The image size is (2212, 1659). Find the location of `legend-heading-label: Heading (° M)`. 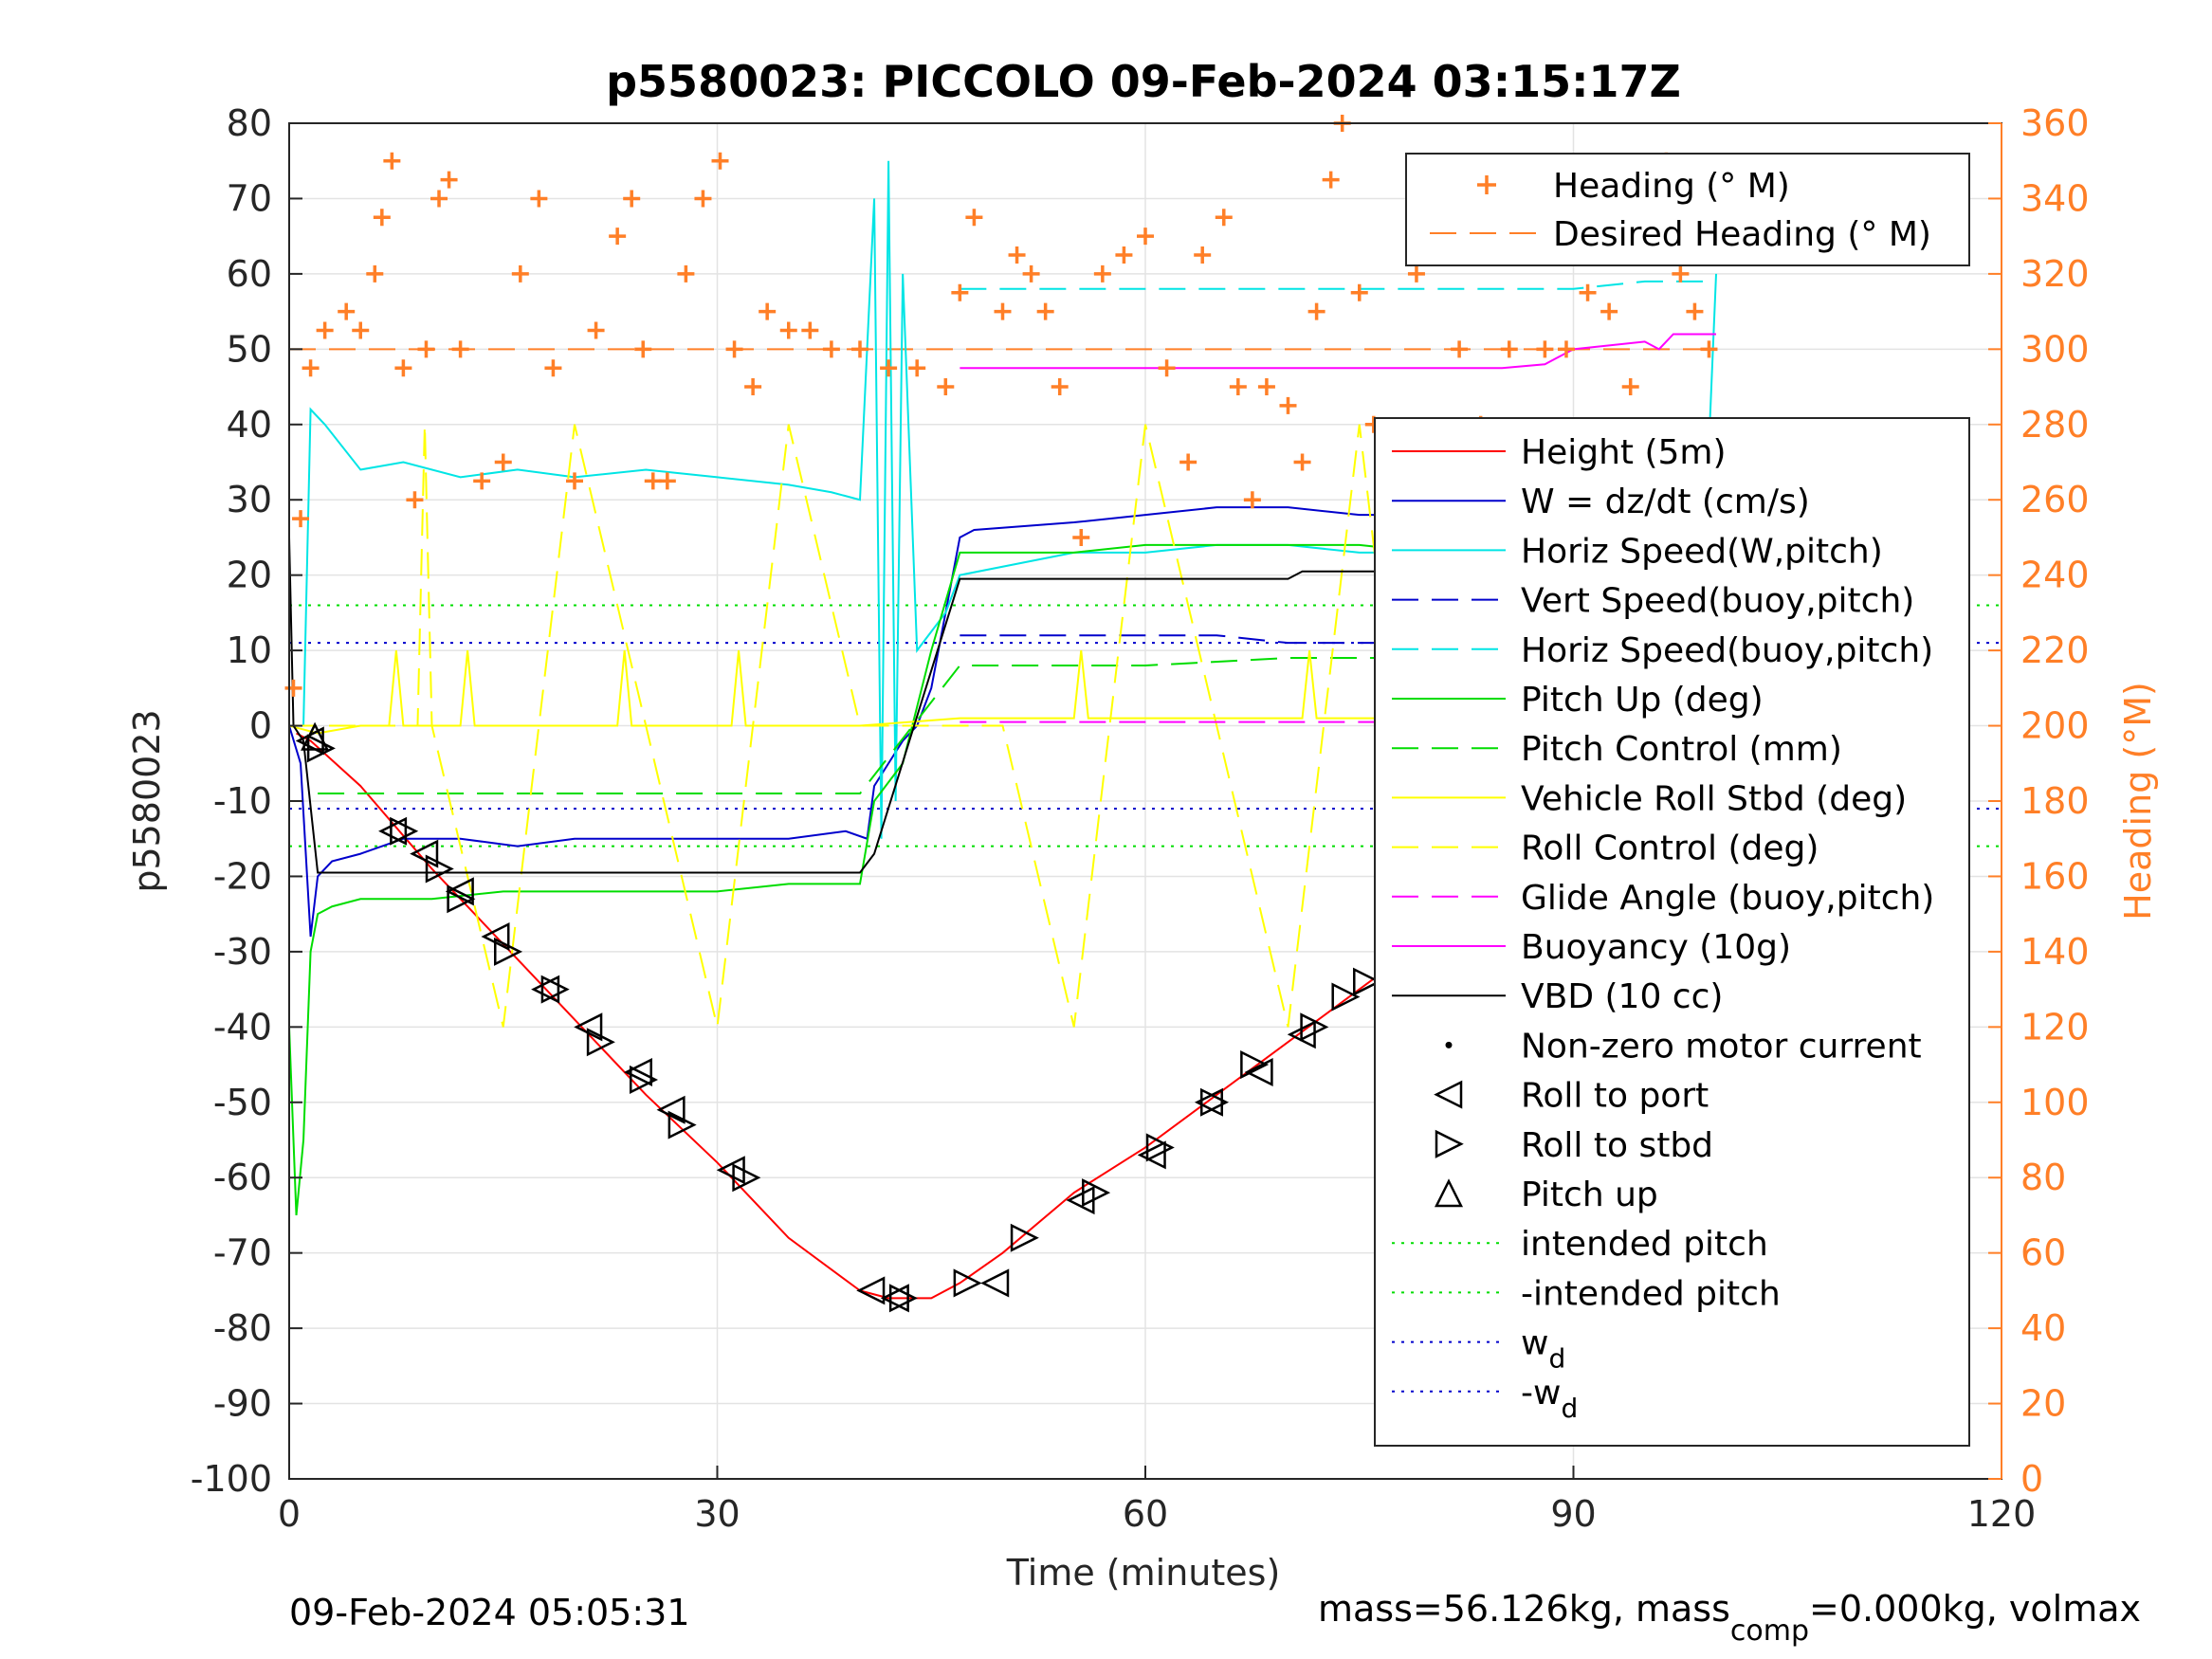

legend-heading-label: Heading (° M) is located at coordinates (1671, 186).